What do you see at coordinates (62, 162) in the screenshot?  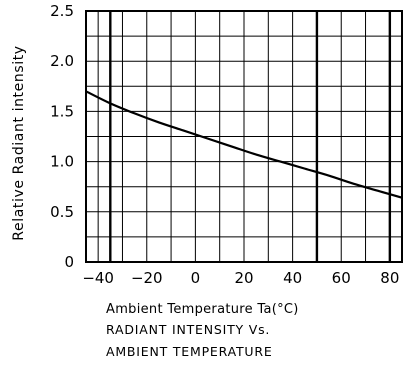 I see `y-tick-label: 1.0` at bounding box center [62, 162].